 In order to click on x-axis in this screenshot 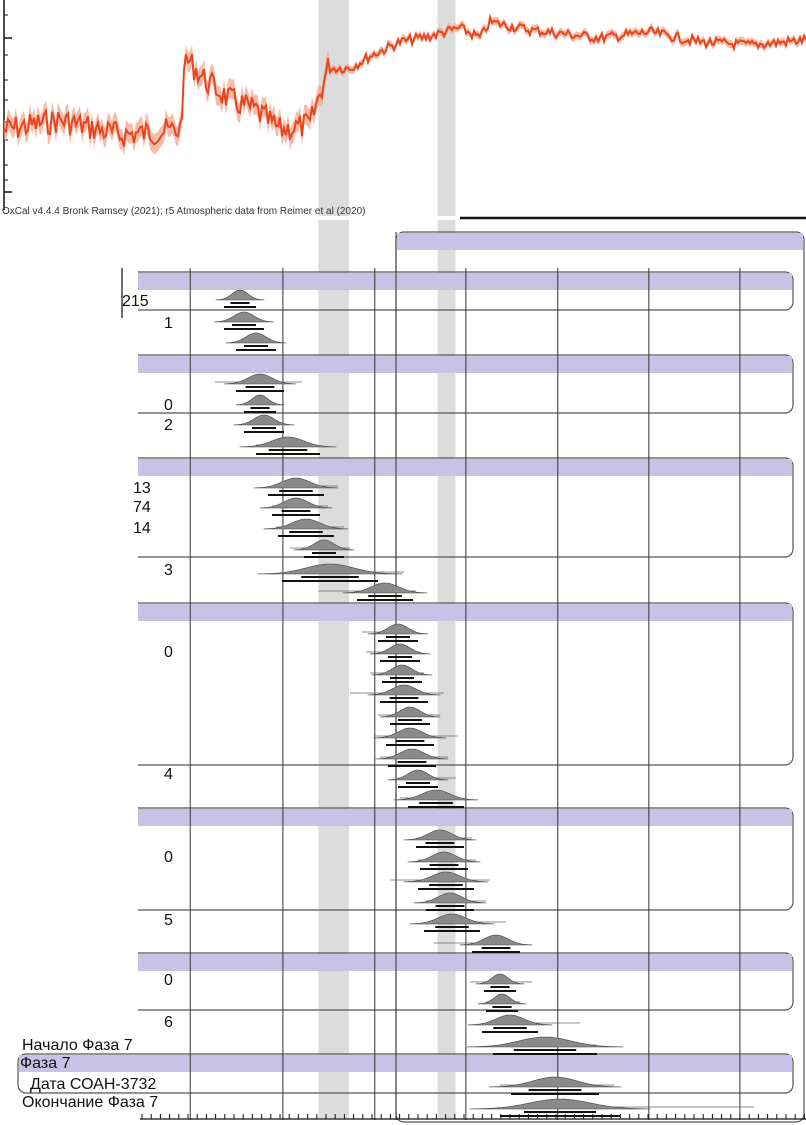, I will do `click(473, 1117)`.